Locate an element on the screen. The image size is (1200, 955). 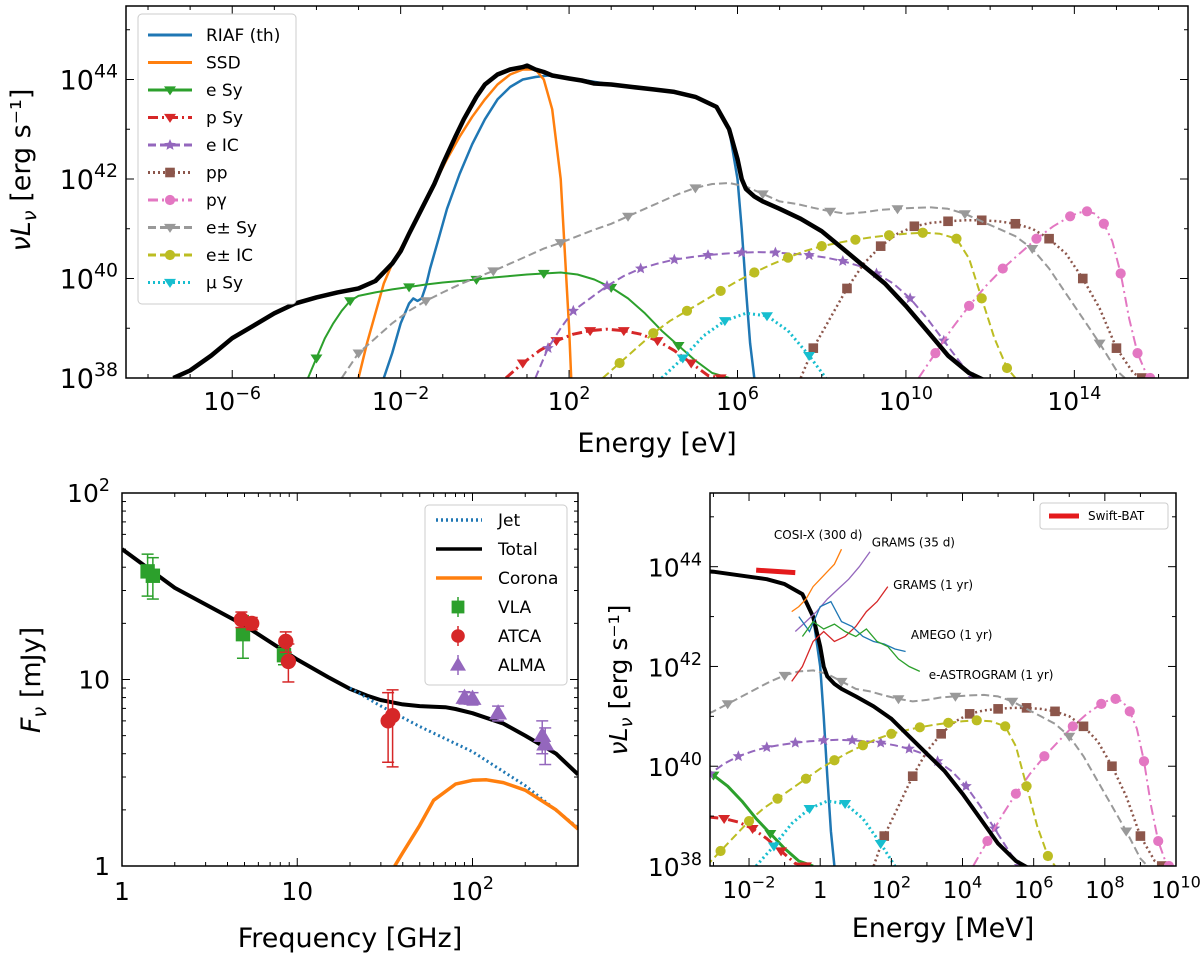
br-xtick-label: 10⁶ is located at coordinates (1034, 888).